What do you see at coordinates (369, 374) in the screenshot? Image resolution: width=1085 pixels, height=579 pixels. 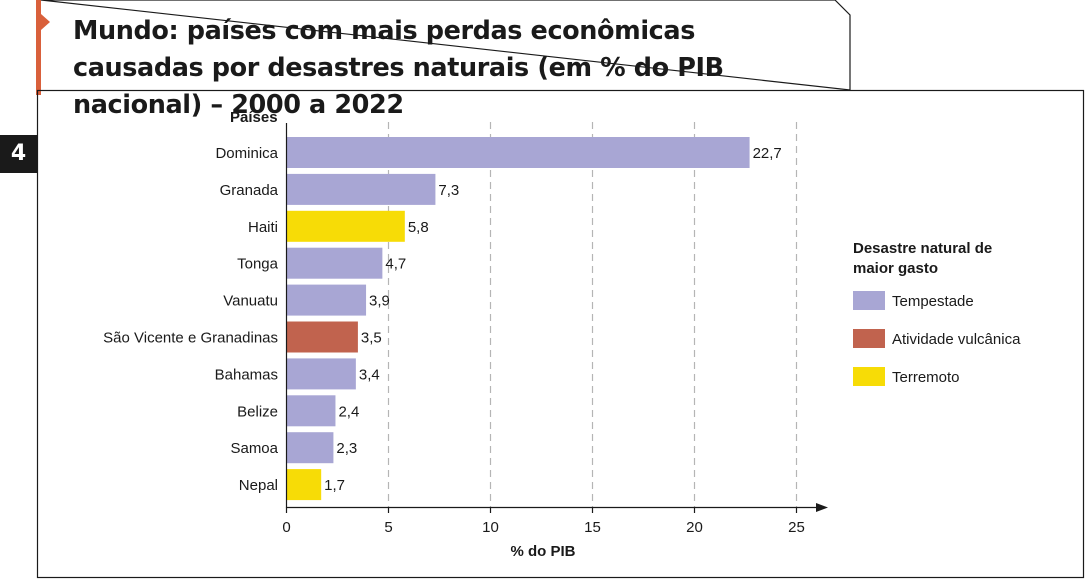 I see `value-label: 3,4` at bounding box center [369, 374].